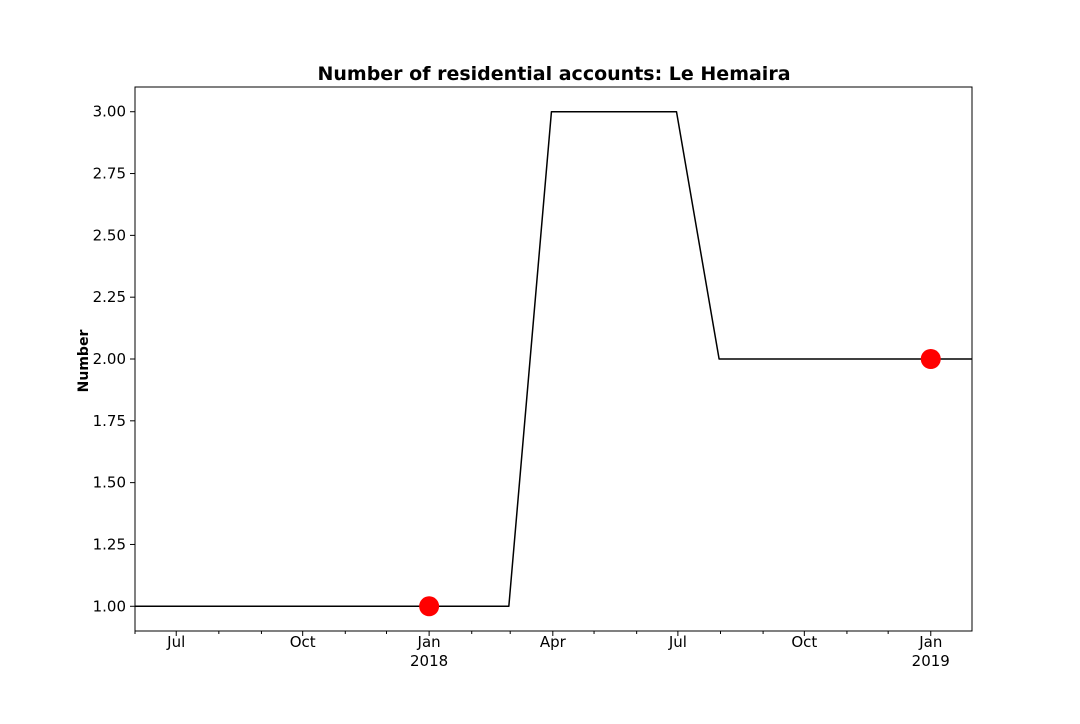 This screenshot has height=724, width=1080. What do you see at coordinates (109, 606) in the screenshot?
I see `y-tick-label: 1.00` at bounding box center [109, 606].